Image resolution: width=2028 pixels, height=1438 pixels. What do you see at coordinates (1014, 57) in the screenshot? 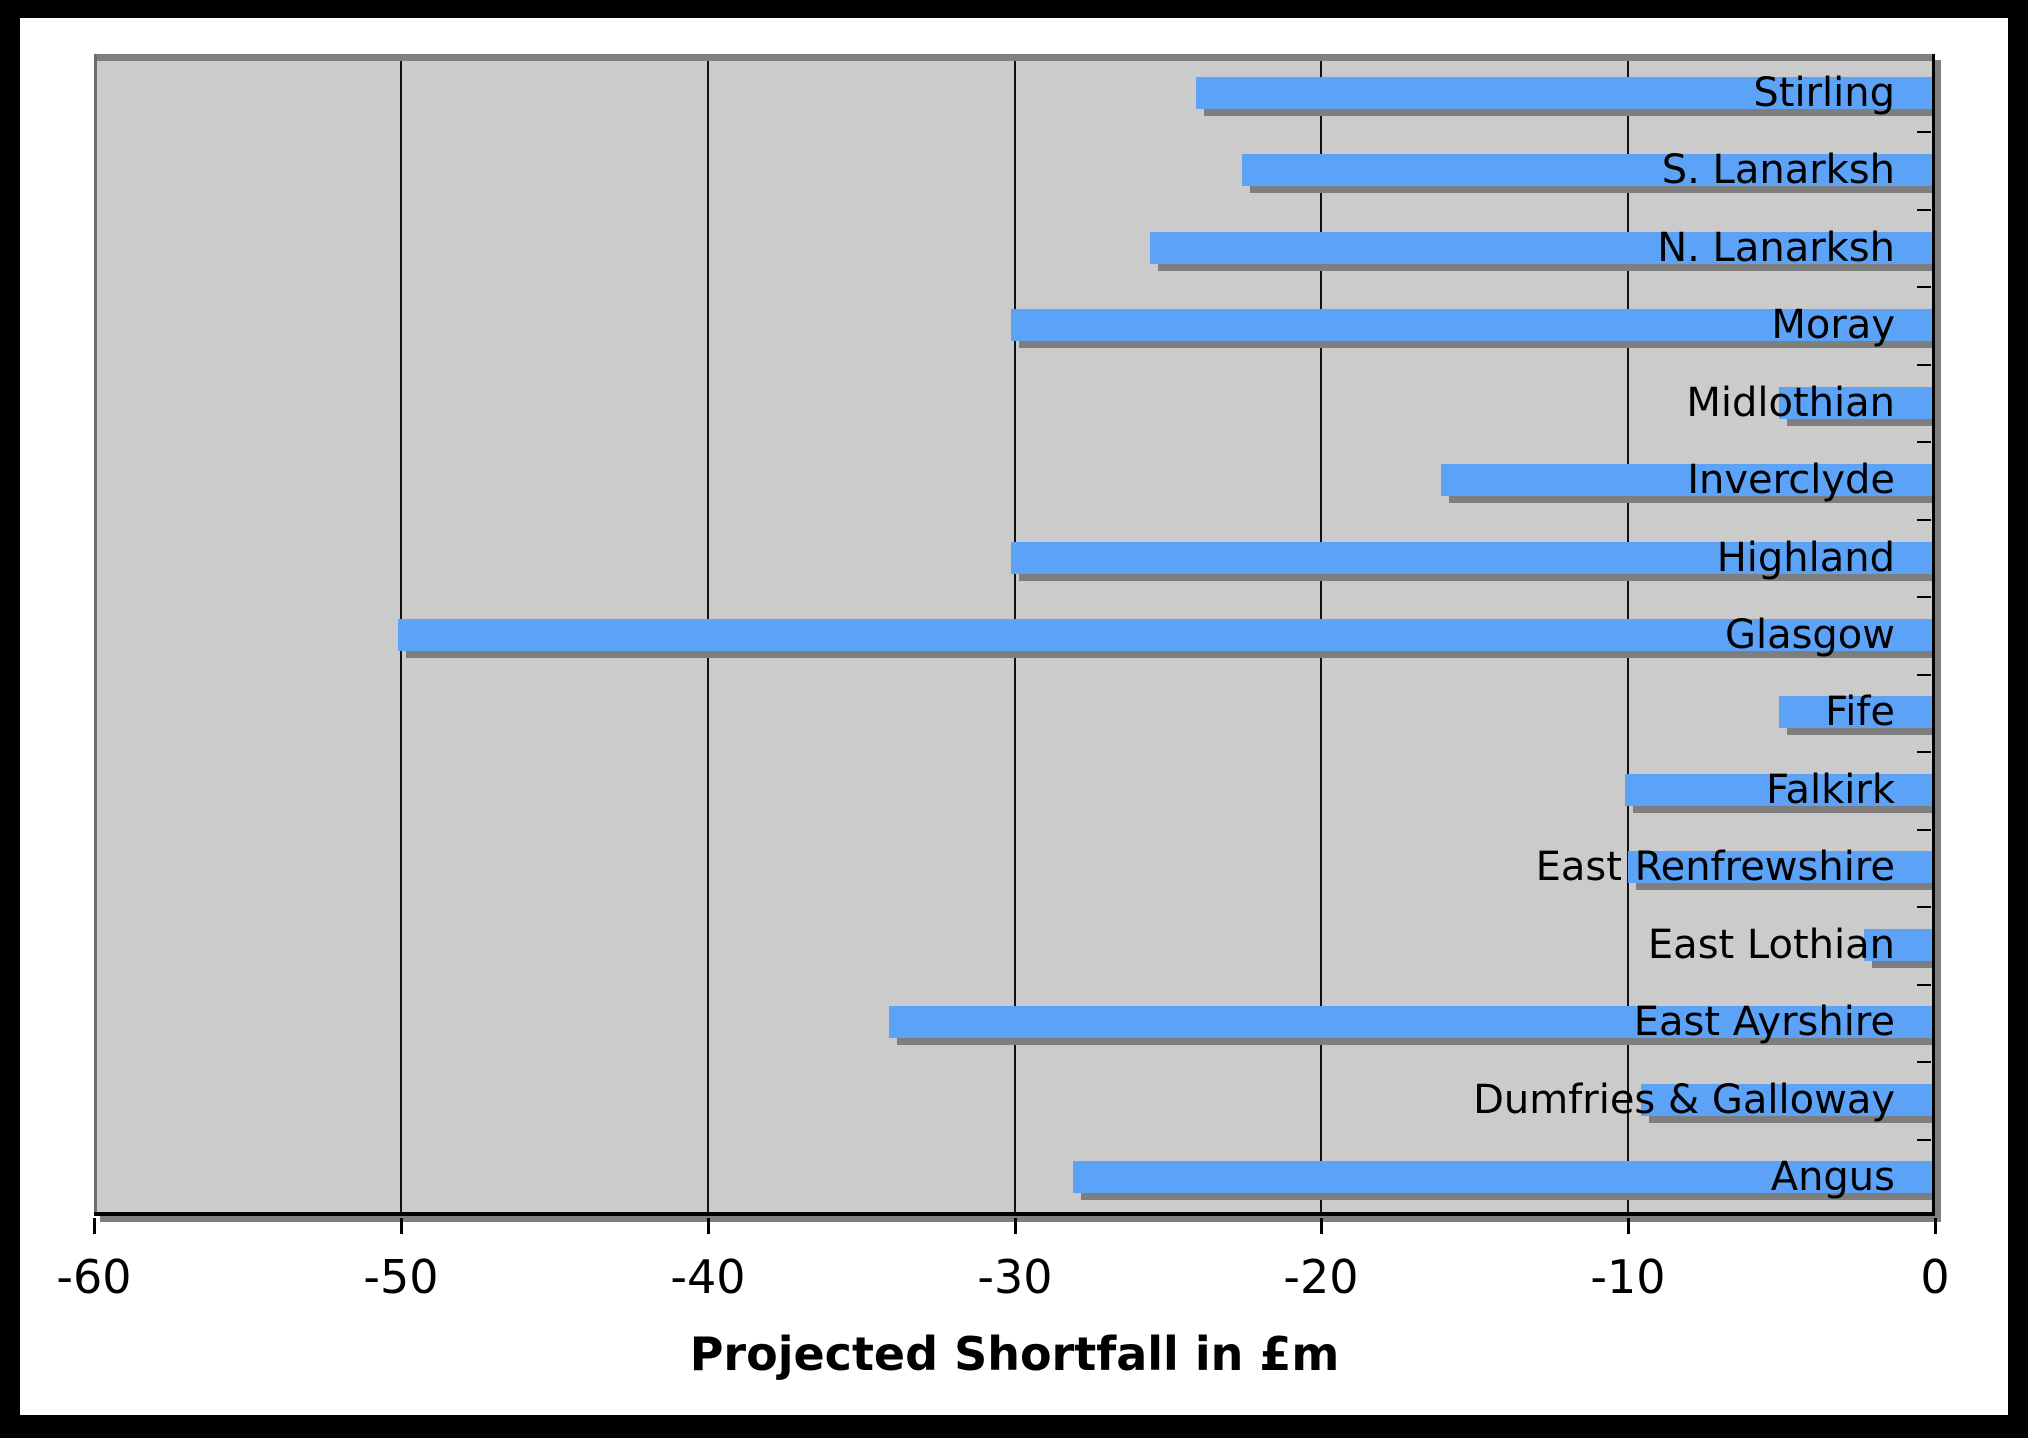
I see `plot-border-top` at bounding box center [1014, 57].